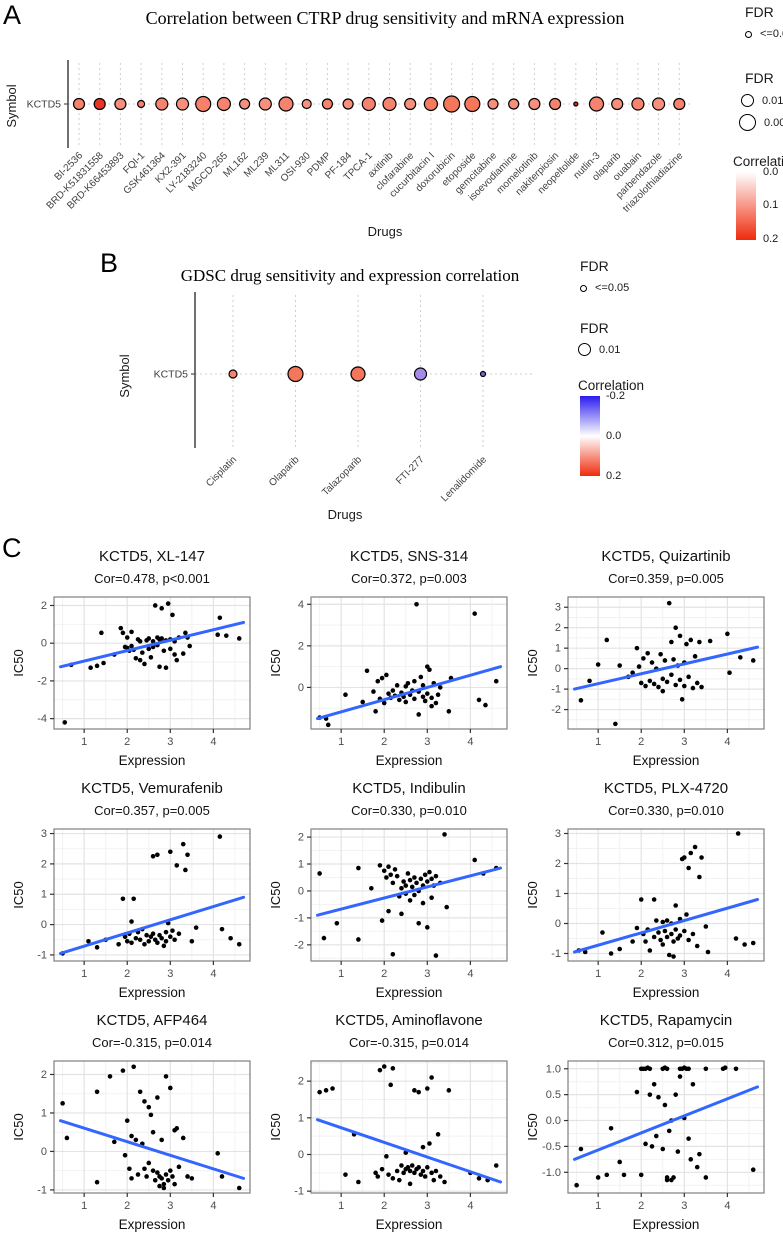  Describe the element at coordinates (584, 349) in the screenshot. I see `fdr-001-circle-icon` at that location.